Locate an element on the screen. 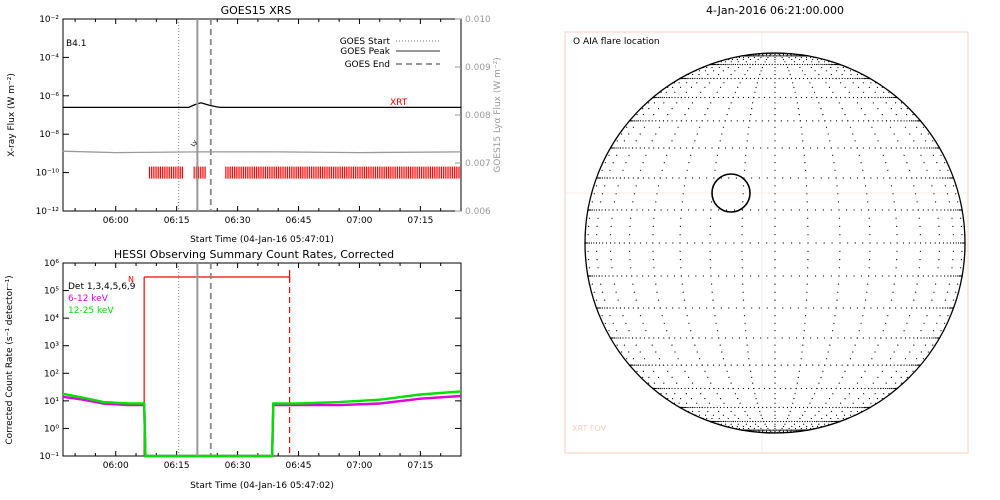  goes-legend-peak-label: GOES Peak is located at coordinates (365, 52).